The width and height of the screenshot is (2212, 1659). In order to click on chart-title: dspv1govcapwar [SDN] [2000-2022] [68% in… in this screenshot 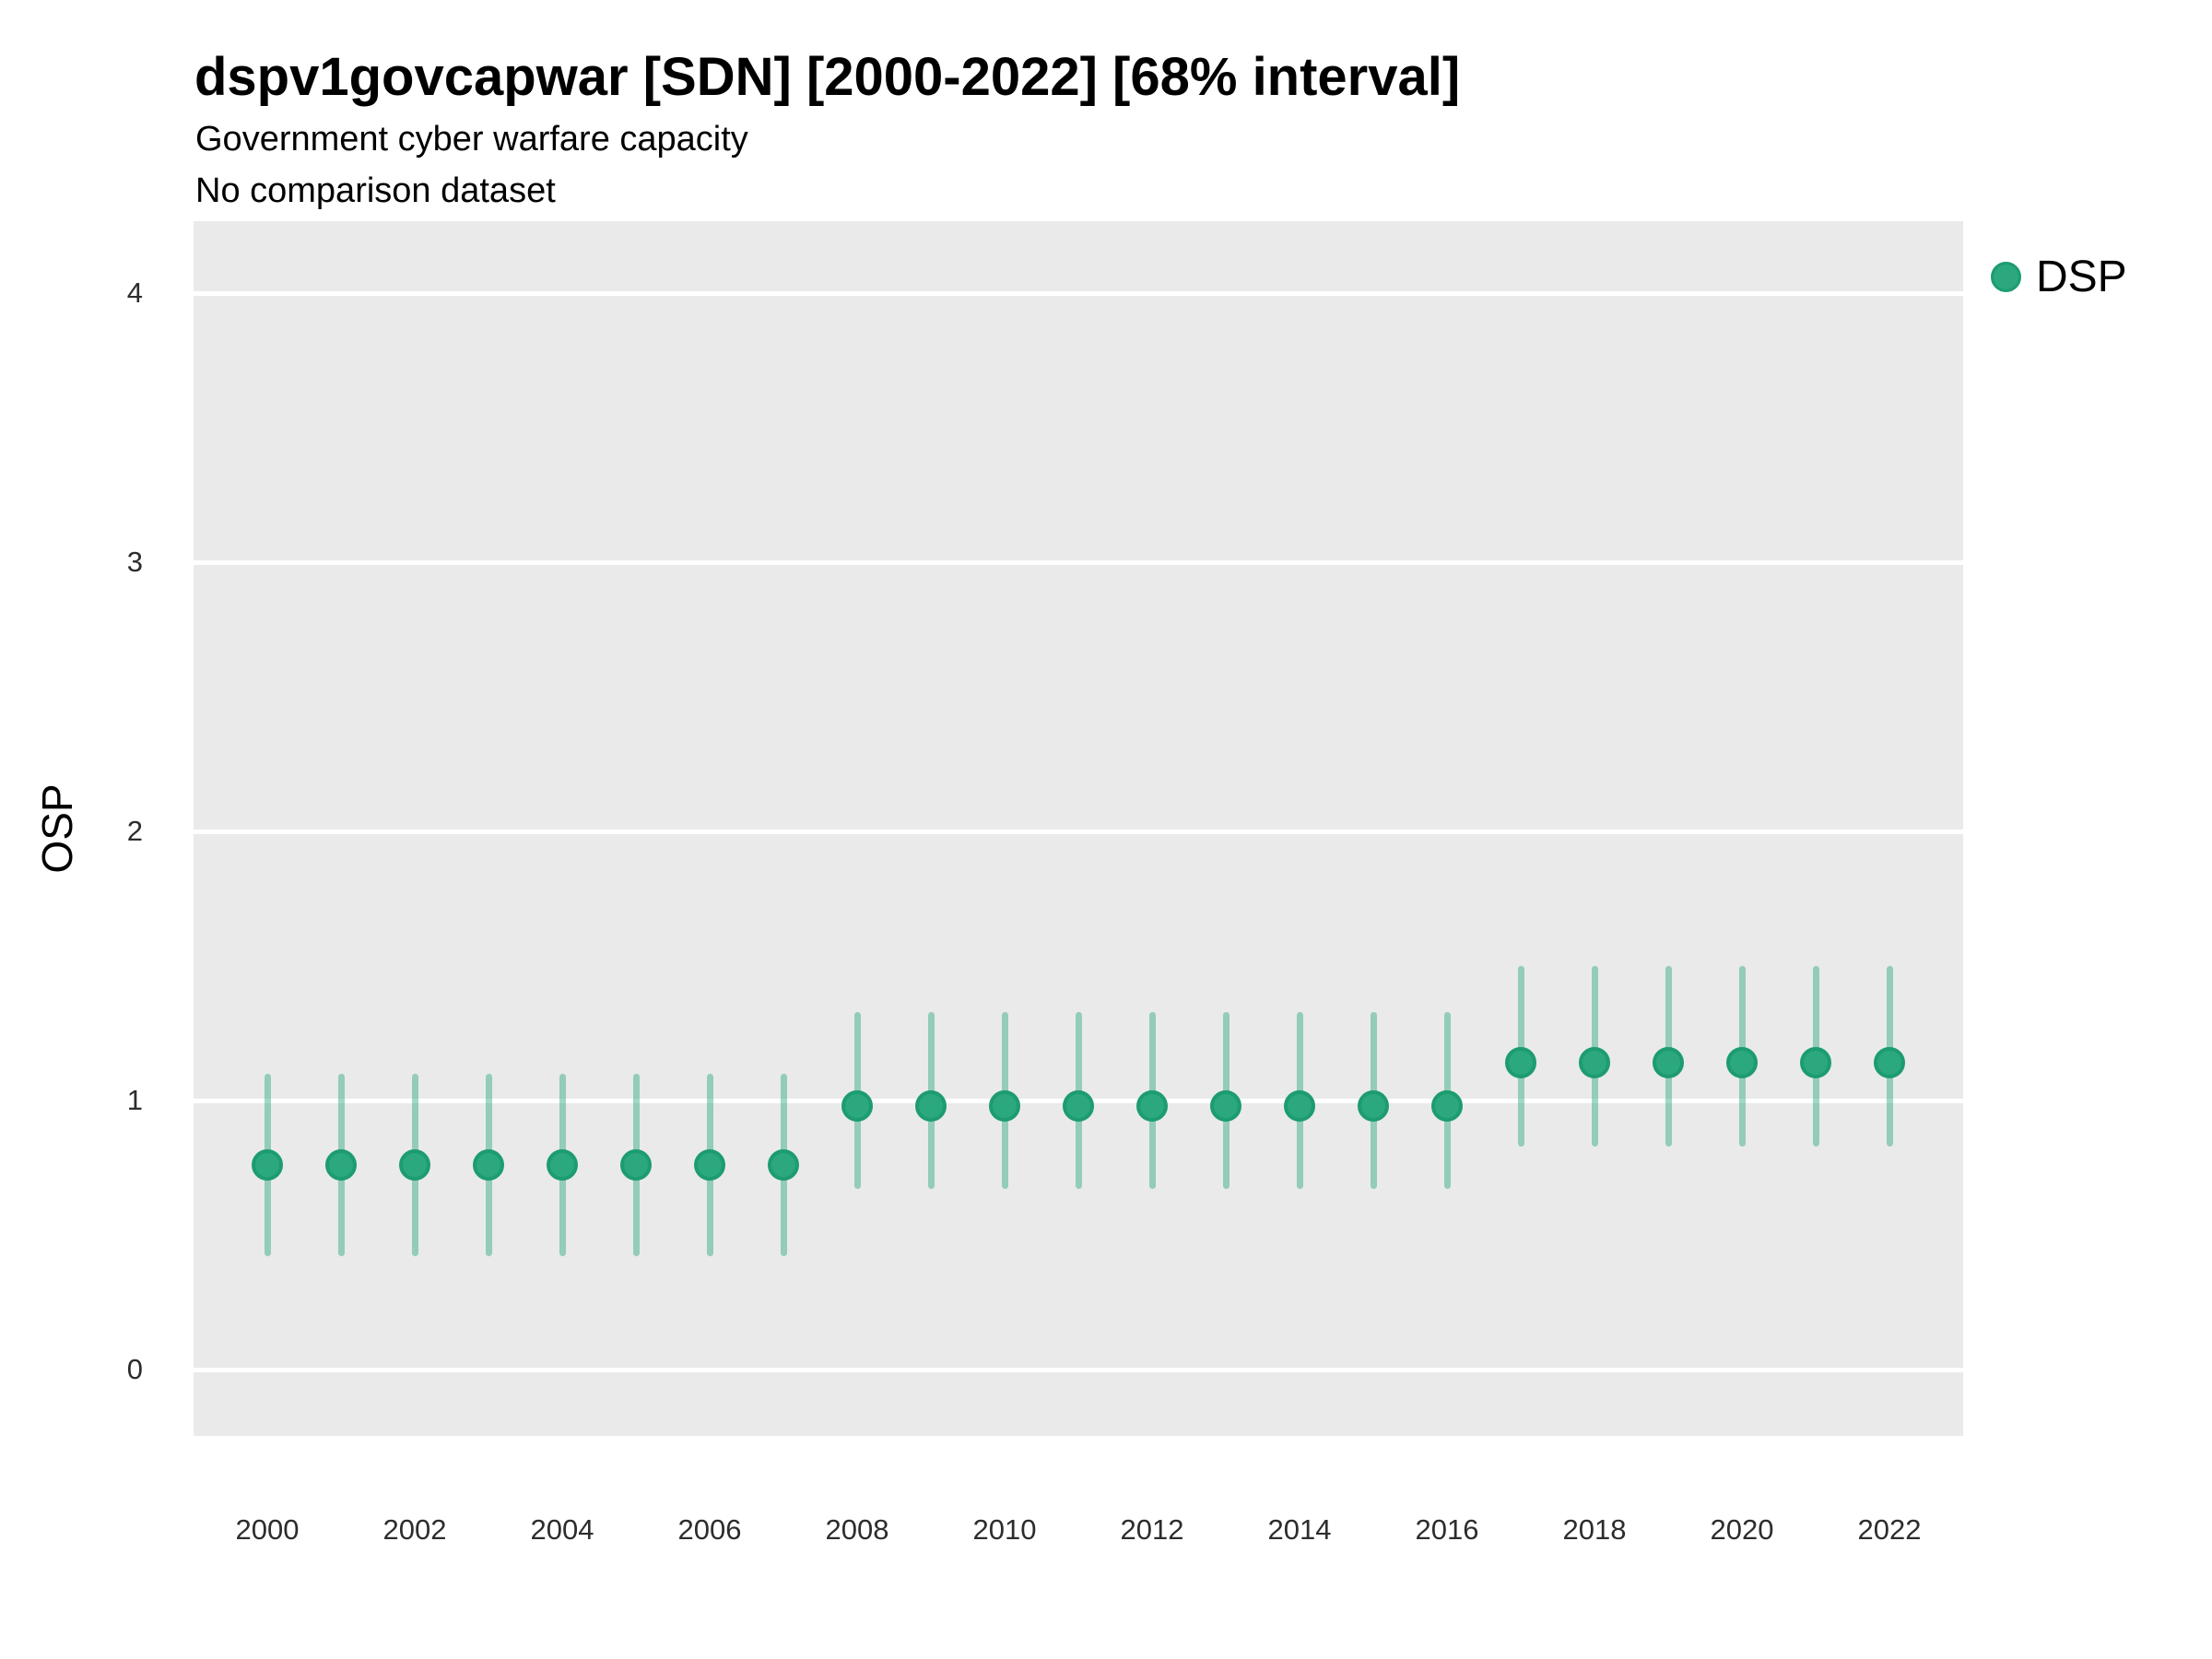, I will do `click(827, 77)`.